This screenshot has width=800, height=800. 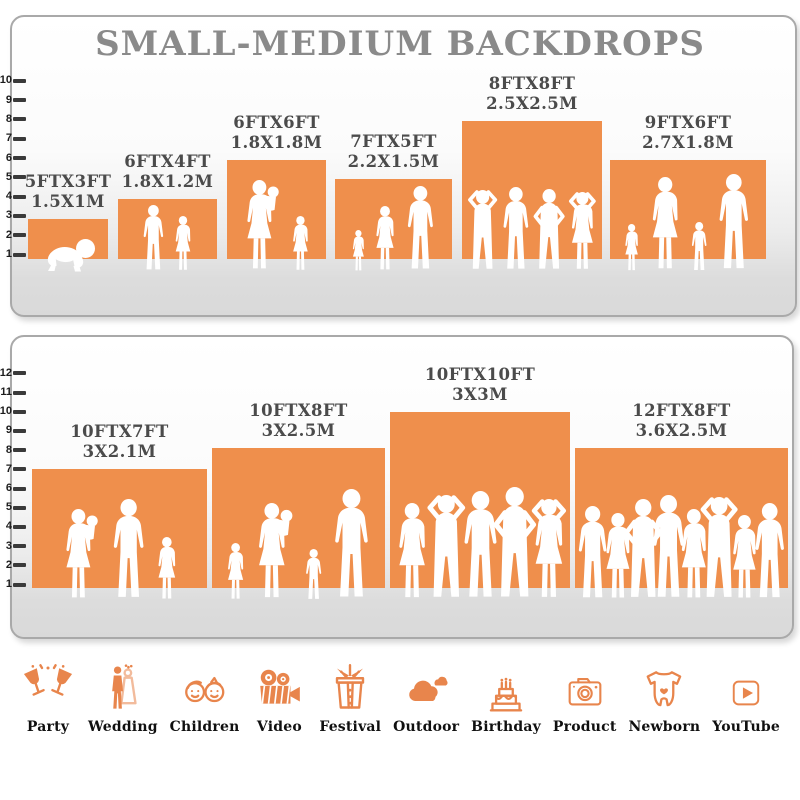 What do you see at coordinates (122, 727) in the screenshot?
I see `category-label: Wedding` at bounding box center [122, 727].